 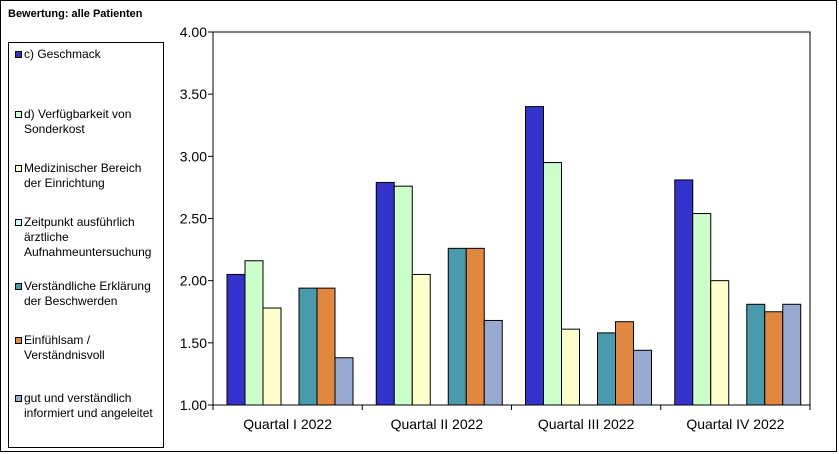 I want to click on legend-item: c) Geschmack, so click(x=88, y=54).